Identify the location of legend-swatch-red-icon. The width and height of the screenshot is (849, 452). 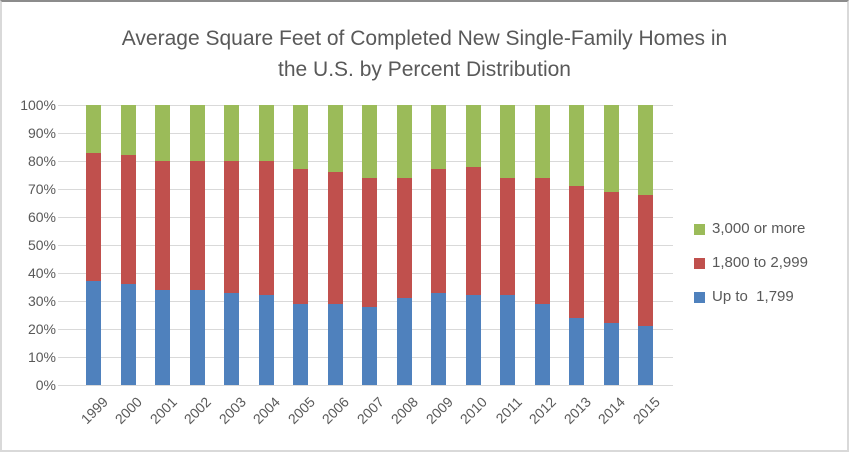
(699, 263).